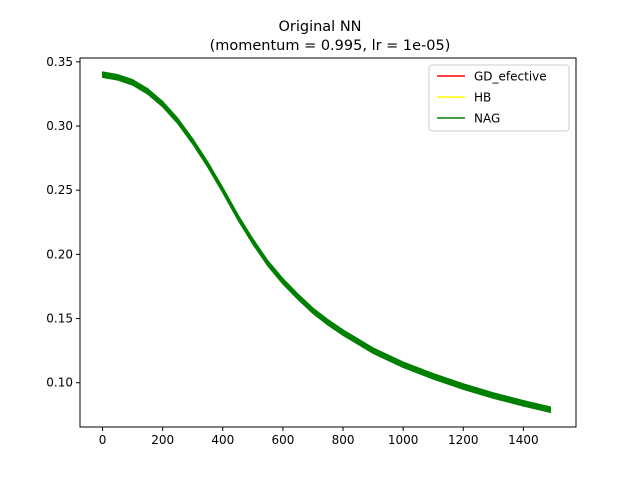 Image resolution: width=640 pixels, height=484 pixels. What do you see at coordinates (403, 440) in the screenshot?
I see `x-tick-label: 1000` at bounding box center [403, 440].